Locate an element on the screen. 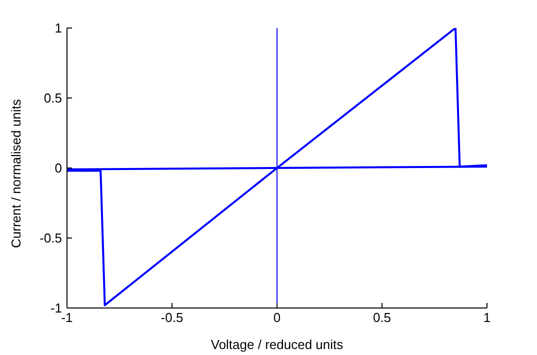 The height and width of the screenshot is (355, 537). x-tick-label: 0.5 is located at coordinates (382, 318).